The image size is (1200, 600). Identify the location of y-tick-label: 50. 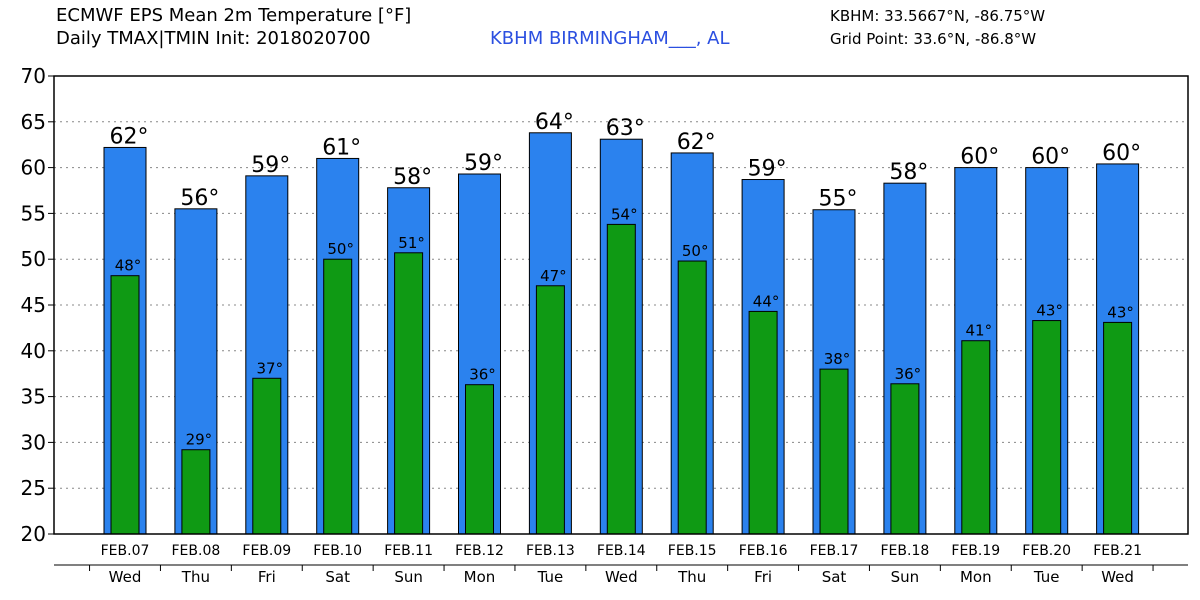
(33, 259).